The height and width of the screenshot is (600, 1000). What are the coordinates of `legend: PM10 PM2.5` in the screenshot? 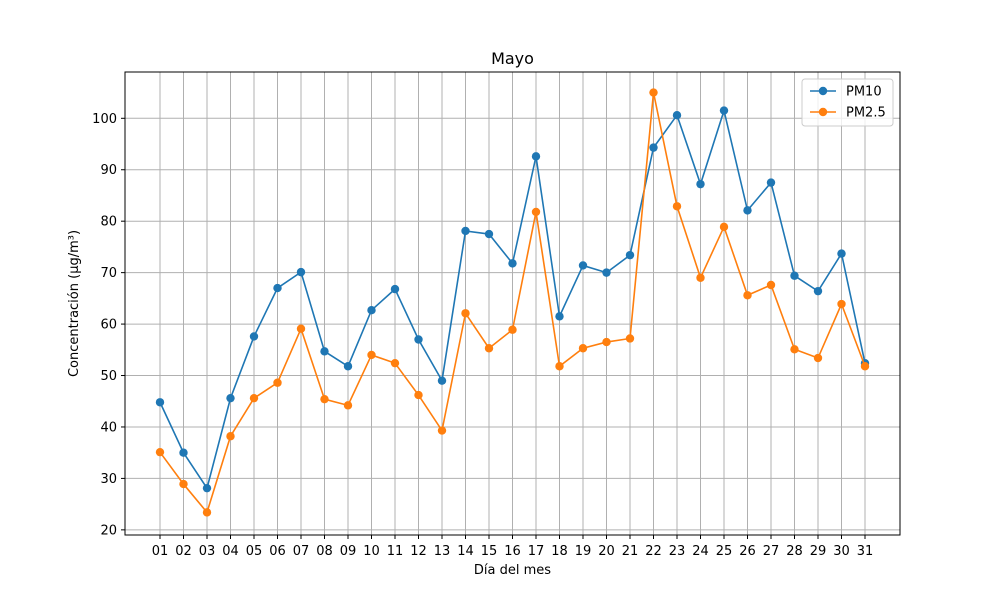 It's located at (847, 102).